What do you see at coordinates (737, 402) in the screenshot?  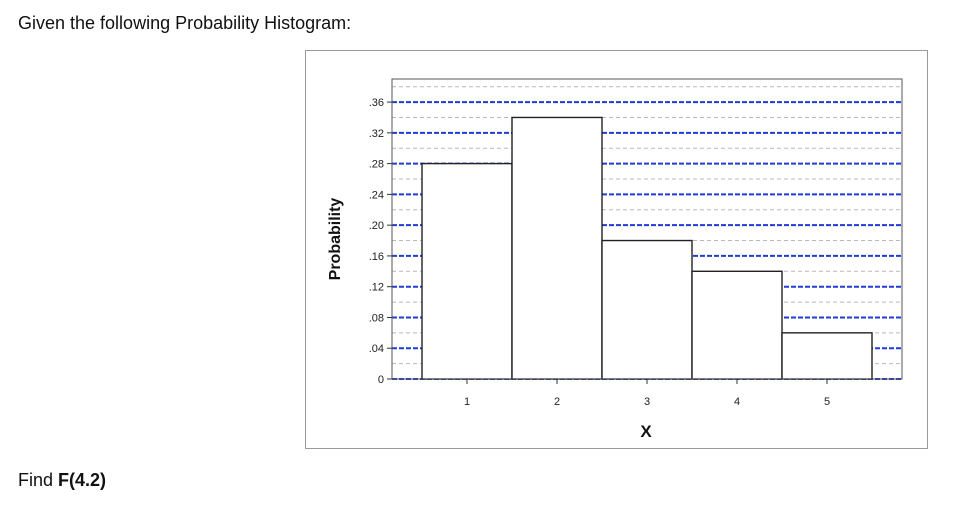 I see `x-tick-label: 4` at bounding box center [737, 402].